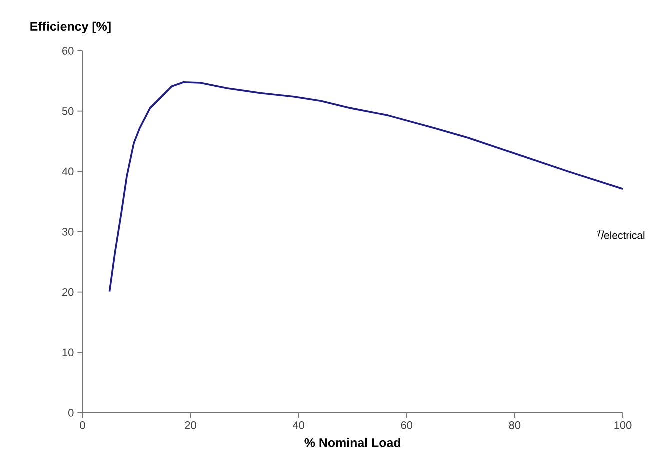 This screenshot has width=655, height=471. I want to click on y-tick-label: 10, so click(68, 352).